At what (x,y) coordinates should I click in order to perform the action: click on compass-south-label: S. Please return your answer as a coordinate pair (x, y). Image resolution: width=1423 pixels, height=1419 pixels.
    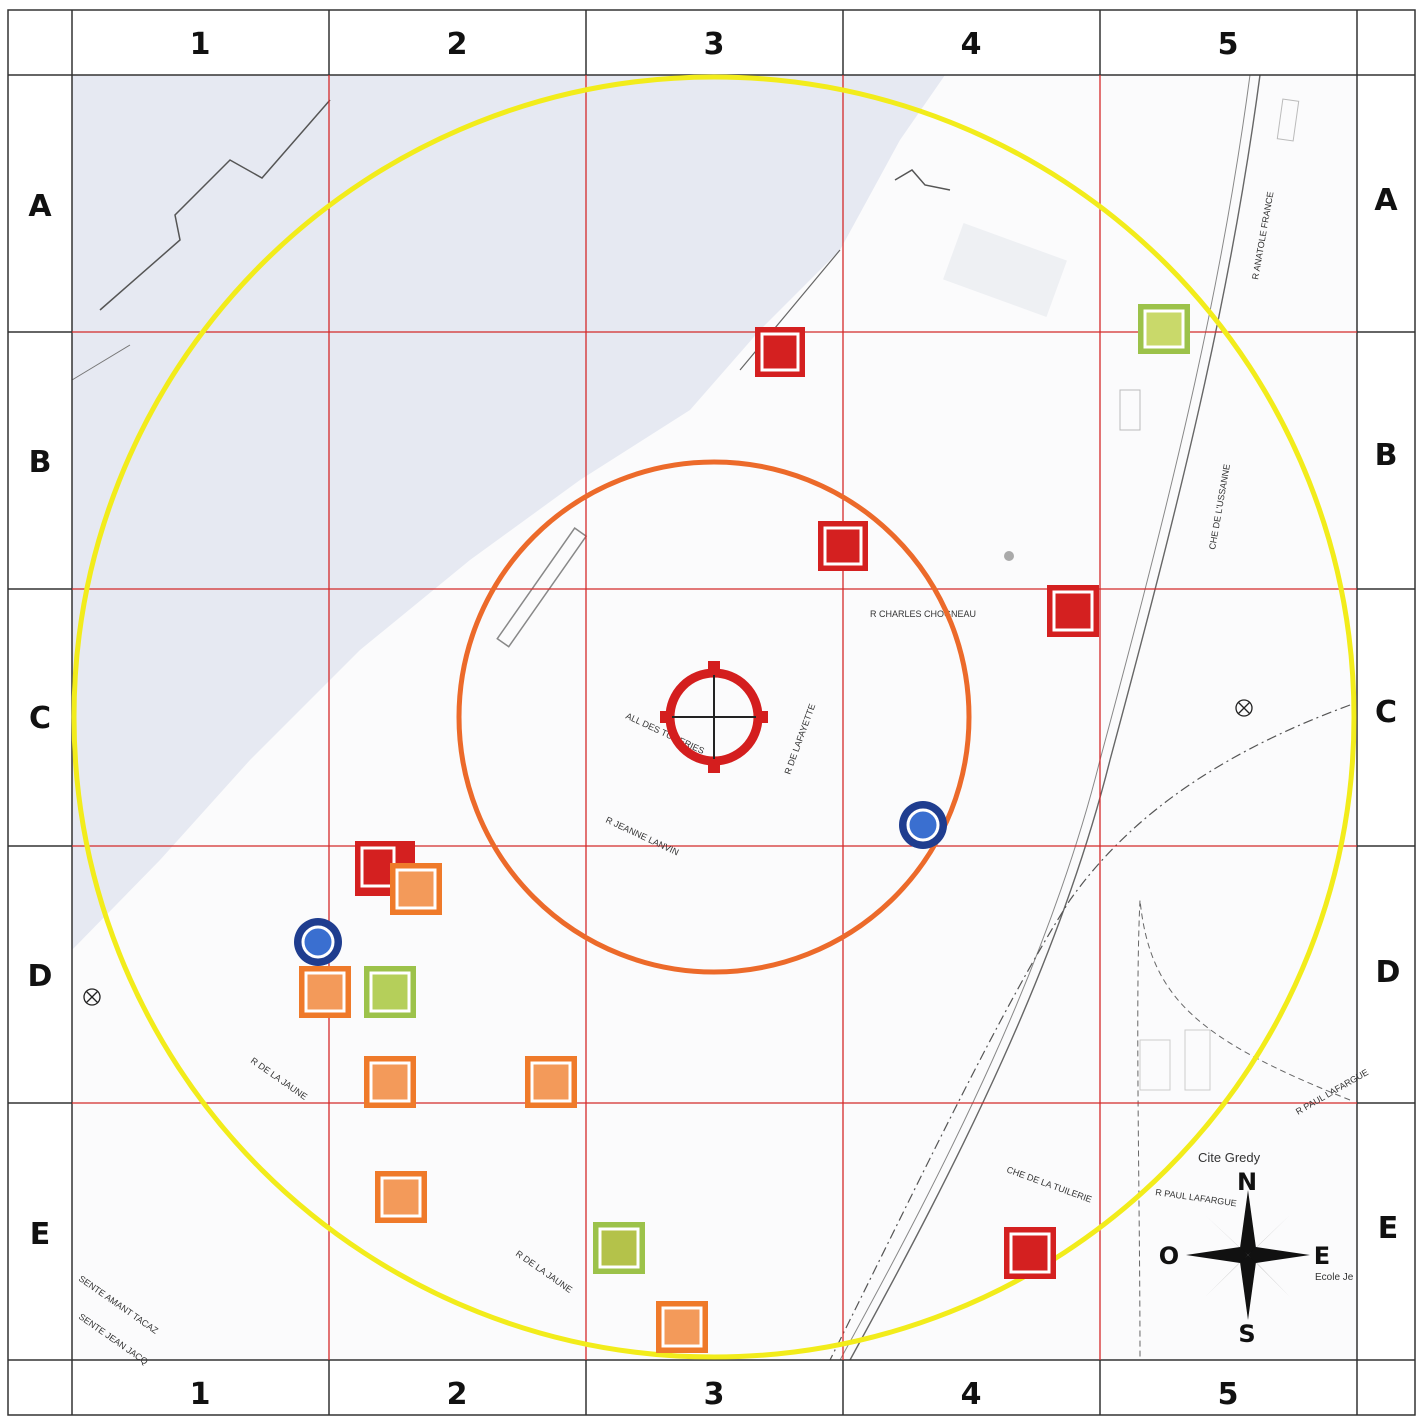
    Looking at the image, I should click on (1246, 1334).